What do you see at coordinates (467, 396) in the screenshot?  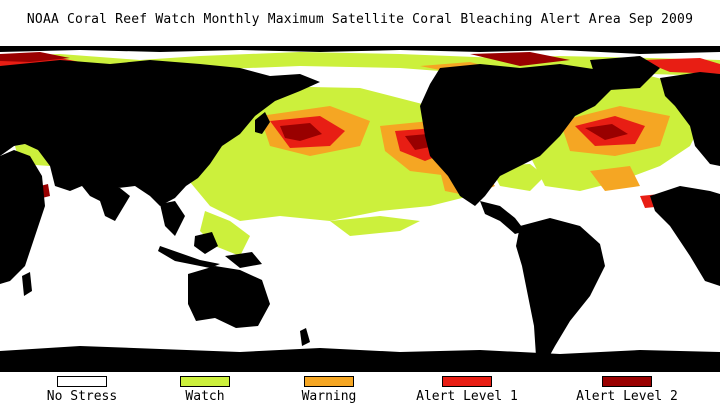 I see `legend-label-alert-level-1: Alert Level 1` at bounding box center [467, 396].